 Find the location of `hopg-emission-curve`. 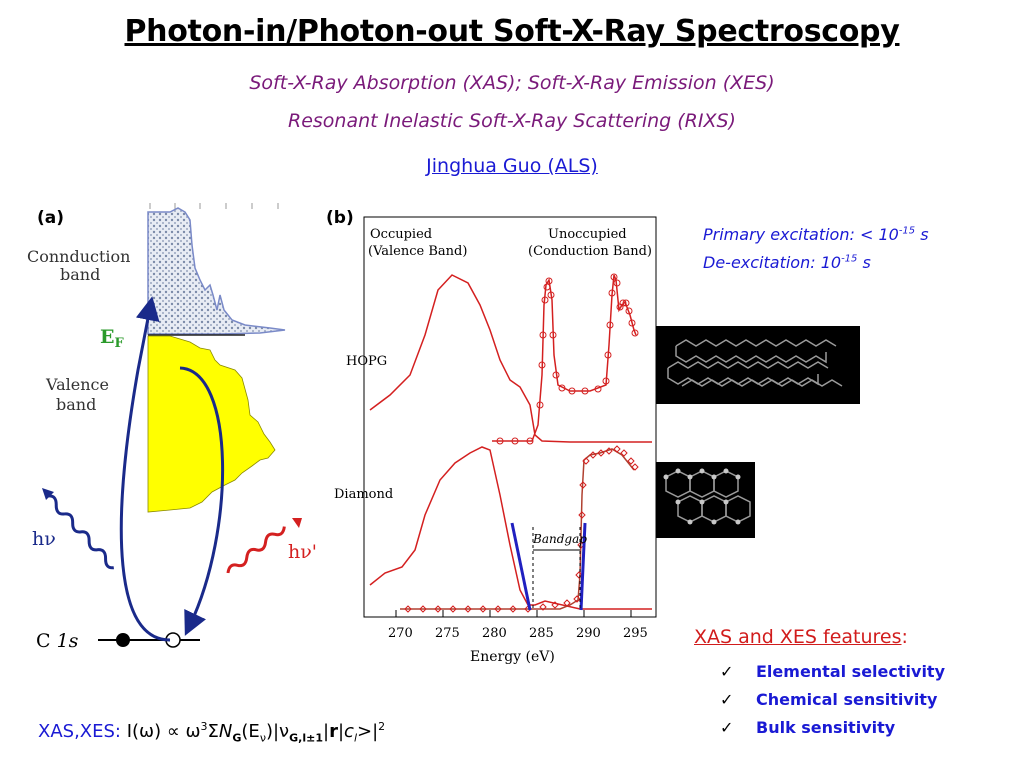

hopg-emission-curve is located at coordinates (510, 358).